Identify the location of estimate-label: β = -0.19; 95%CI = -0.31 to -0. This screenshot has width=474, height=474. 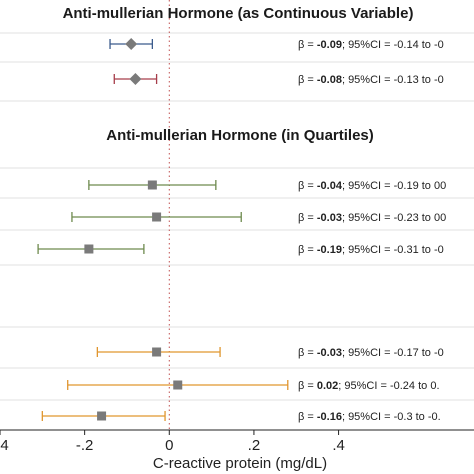
(371, 250).